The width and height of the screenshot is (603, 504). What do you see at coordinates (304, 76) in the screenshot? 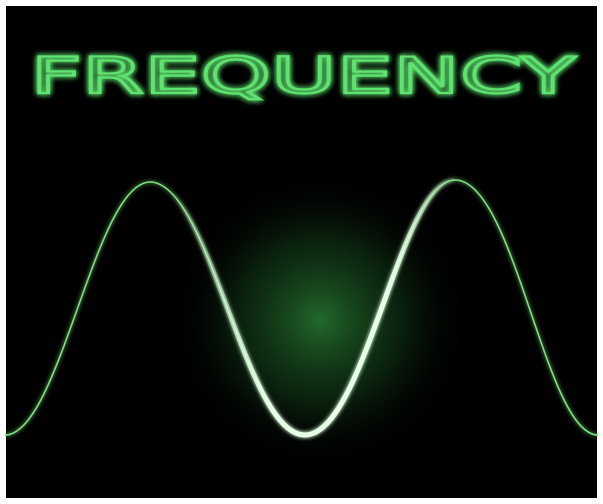
I see `title: FREQUENCY` at bounding box center [304, 76].